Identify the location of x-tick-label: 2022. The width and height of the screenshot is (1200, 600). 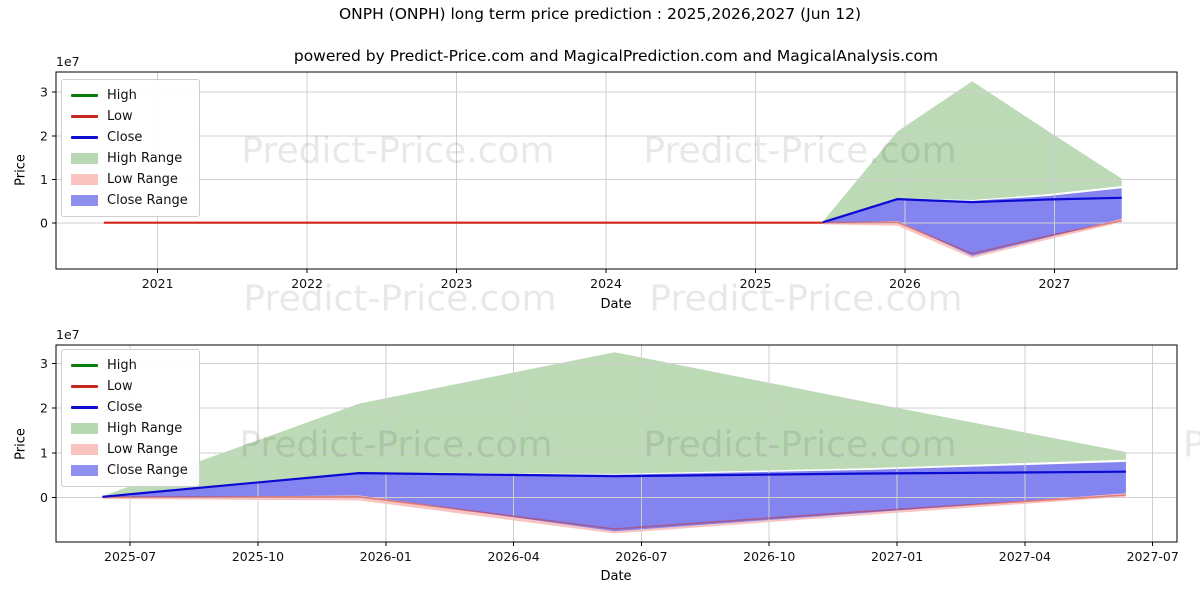
(307, 283).